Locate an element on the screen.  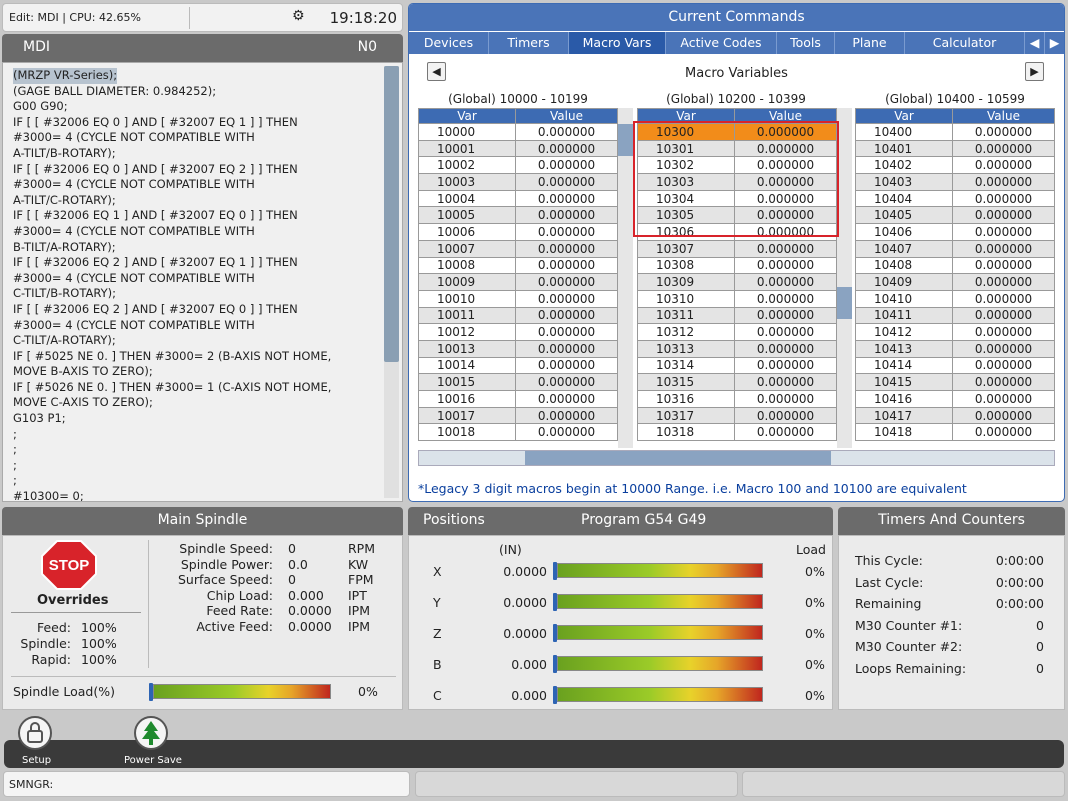
macro-row: 10417 0.000000 is located at coordinates (955, 415).